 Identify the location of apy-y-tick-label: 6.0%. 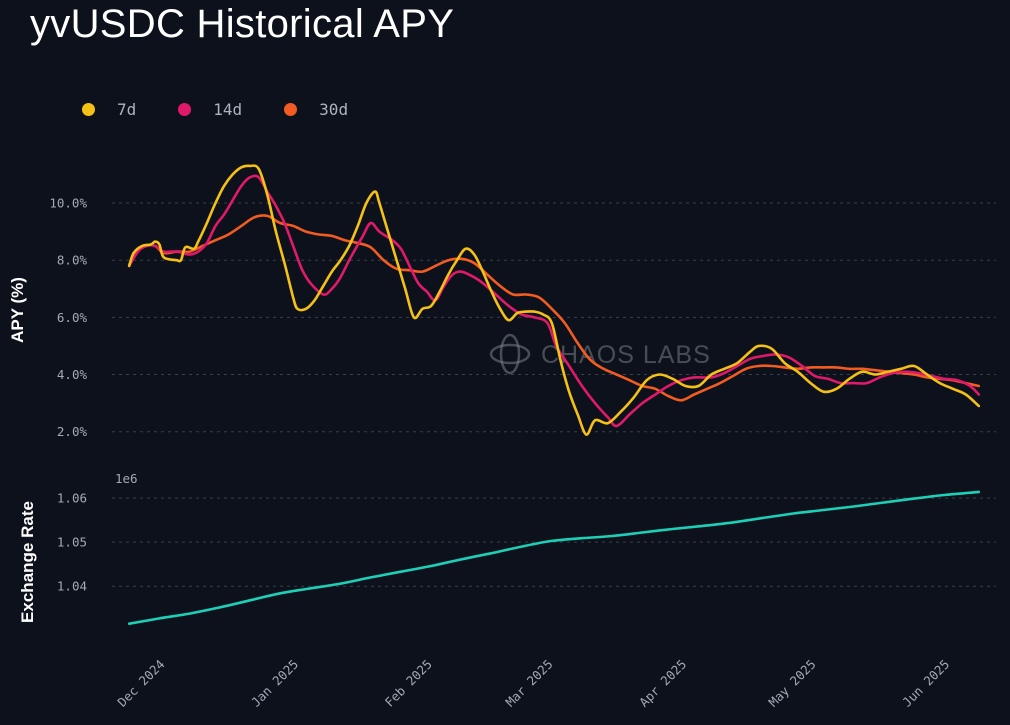
(72, 317).